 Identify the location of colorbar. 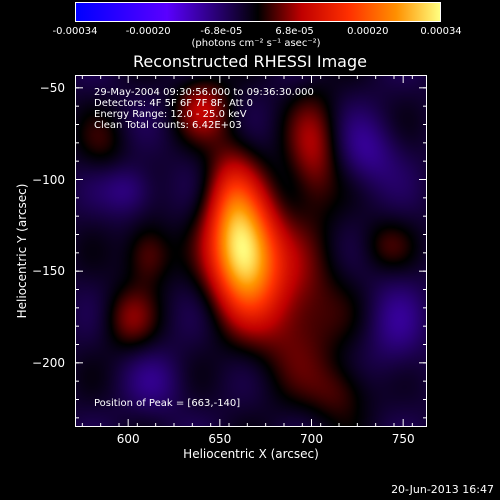
(258, 12).